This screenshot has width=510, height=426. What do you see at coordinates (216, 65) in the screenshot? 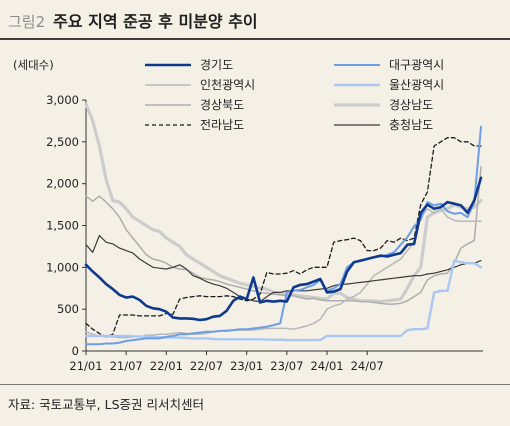
I see `legend-label: 경기도` at bounding box center [216, 65].